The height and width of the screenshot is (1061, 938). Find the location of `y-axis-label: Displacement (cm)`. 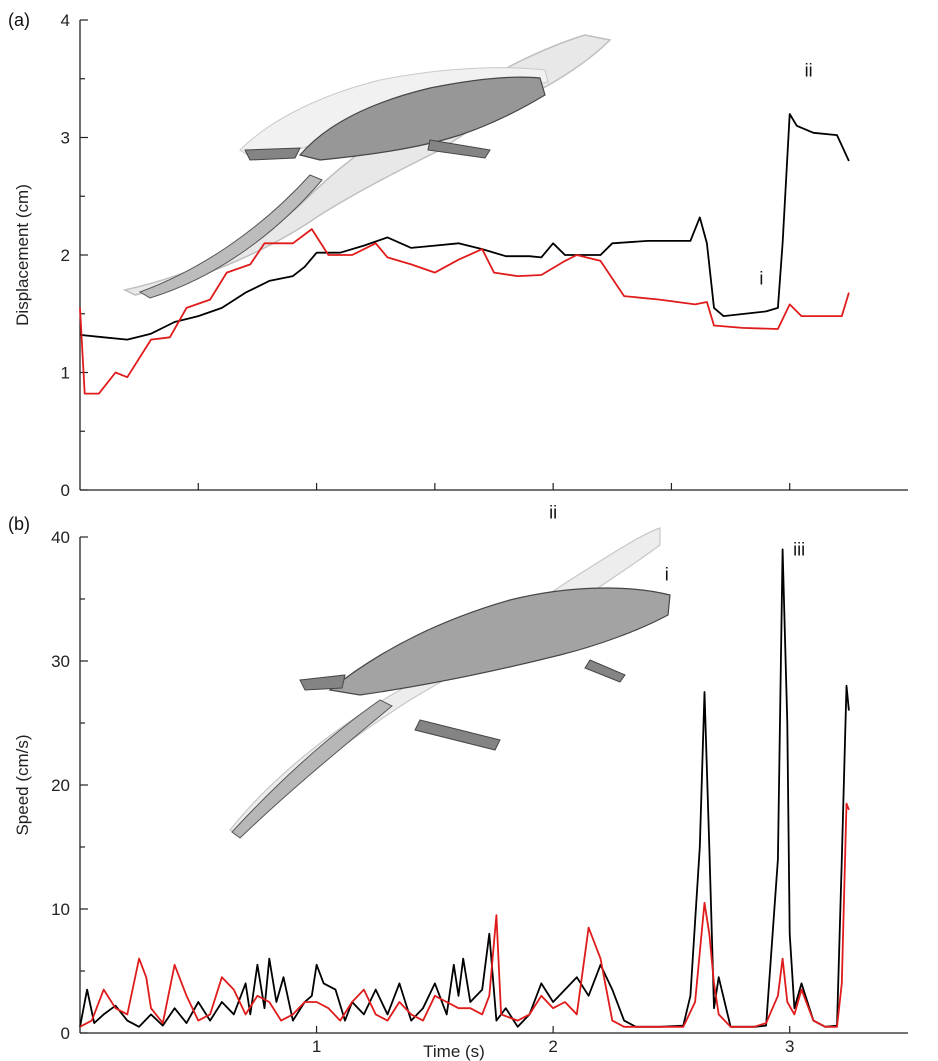

y-axis-label: Displacement (cm) is located at coordinates (22, 255).